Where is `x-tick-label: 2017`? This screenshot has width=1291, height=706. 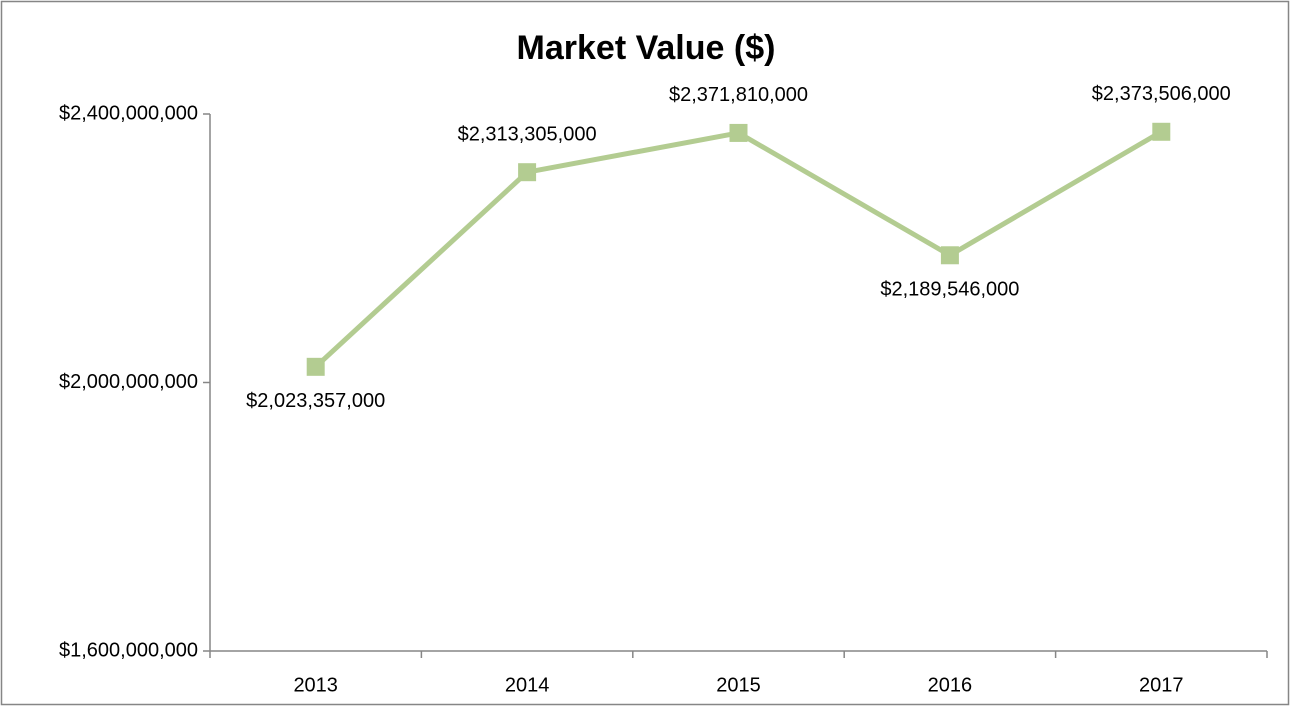
x-tick-label: 2017 is located at coordinates (1161, 685).